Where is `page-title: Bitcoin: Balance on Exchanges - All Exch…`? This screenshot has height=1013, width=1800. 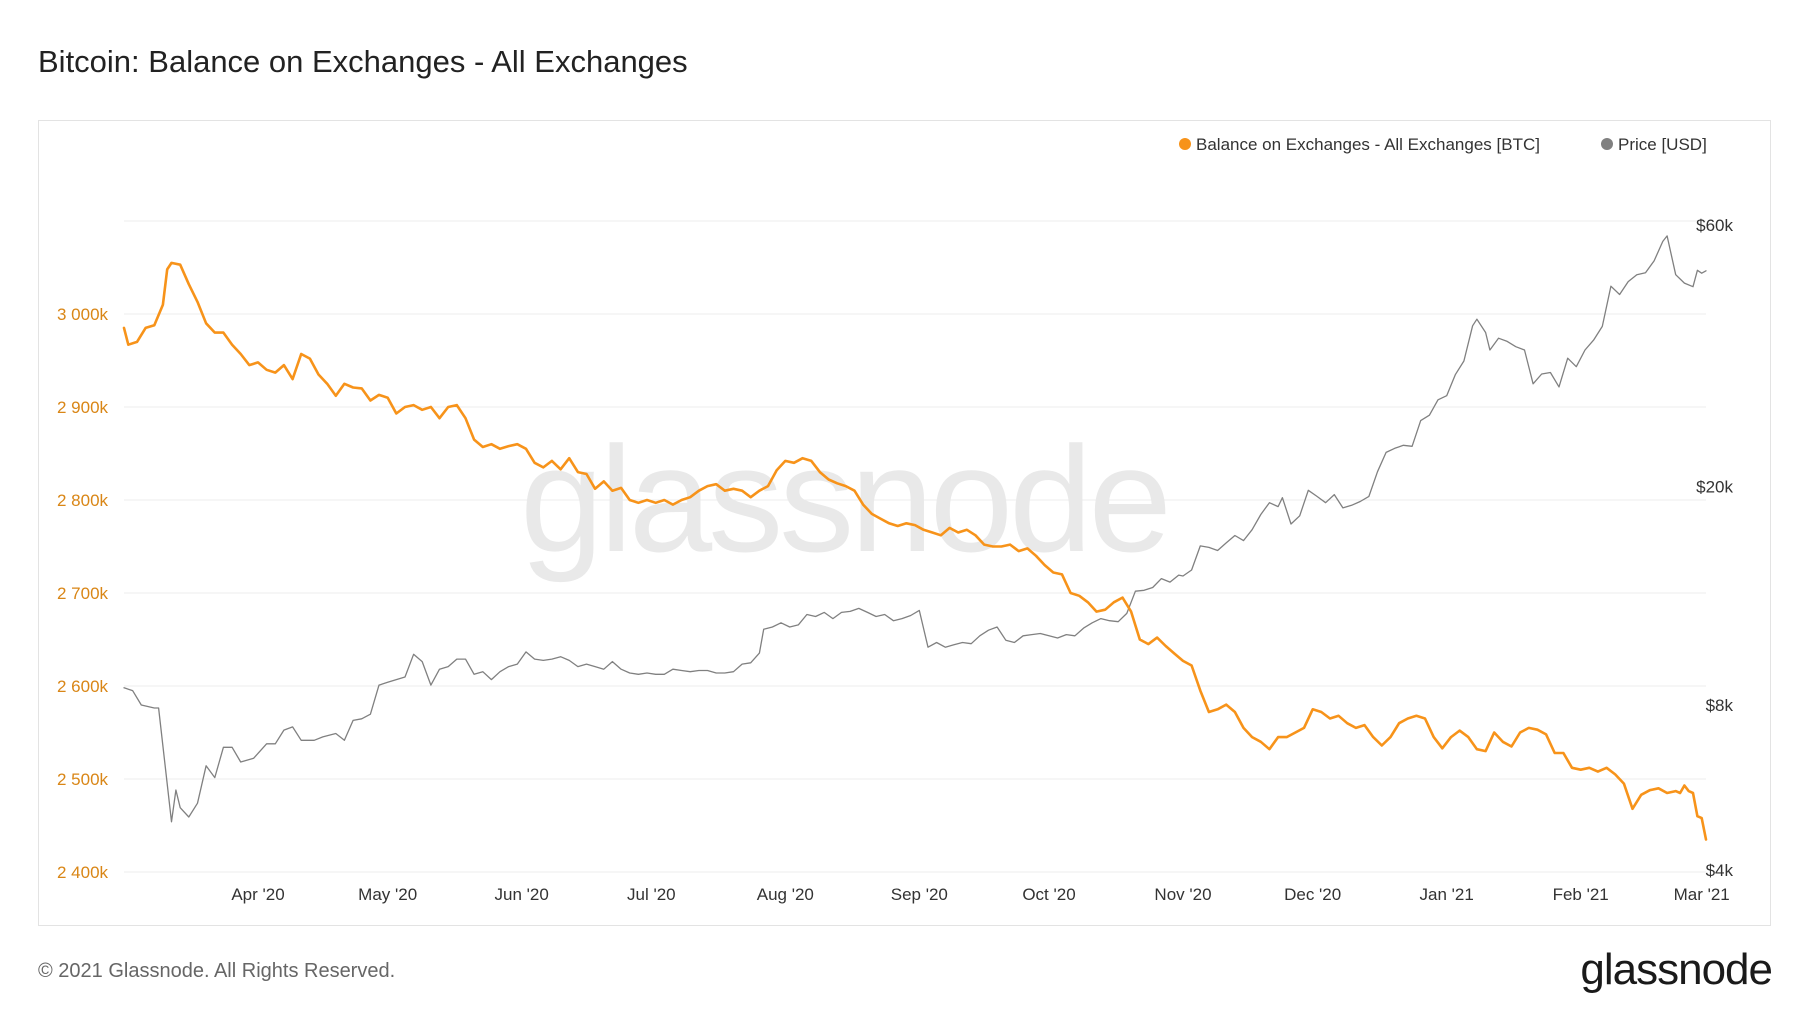
page-title: Bitcoin: Balance on Exchanges - All Exch… is located at coordinates (363, 61).